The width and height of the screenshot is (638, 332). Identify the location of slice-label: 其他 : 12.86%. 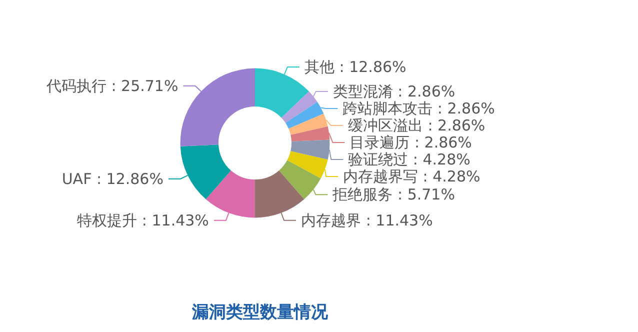
(355, 67).